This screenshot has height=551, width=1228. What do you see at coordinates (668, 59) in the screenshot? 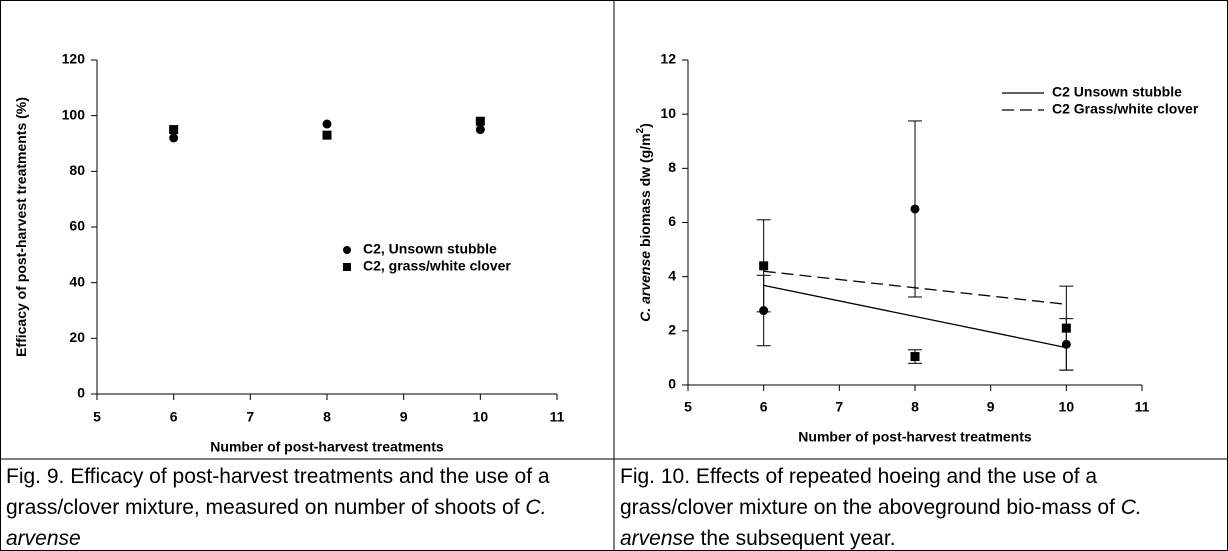
I see `y-tick-label: 12` at bounding box center [668, 59].